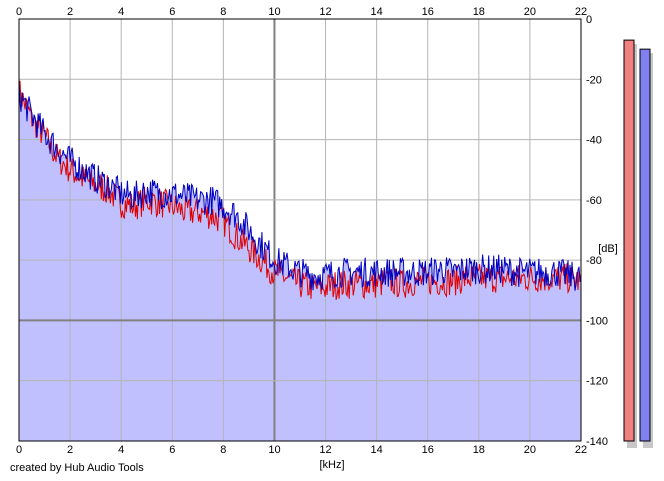  Describe the element at coordinates (331, 465) in the screenshot. I see `x-axis-label: [kHz]` at that location.